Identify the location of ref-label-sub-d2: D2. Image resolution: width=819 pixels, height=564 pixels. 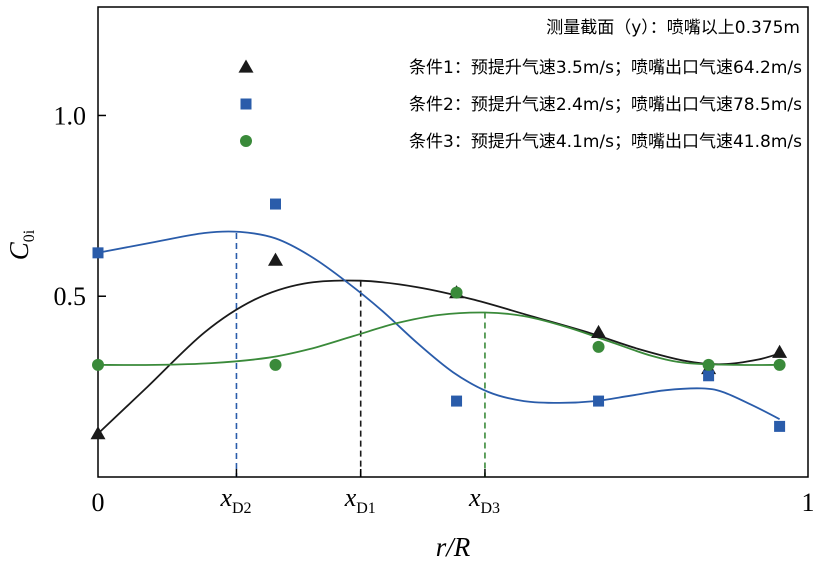
(242, 508).